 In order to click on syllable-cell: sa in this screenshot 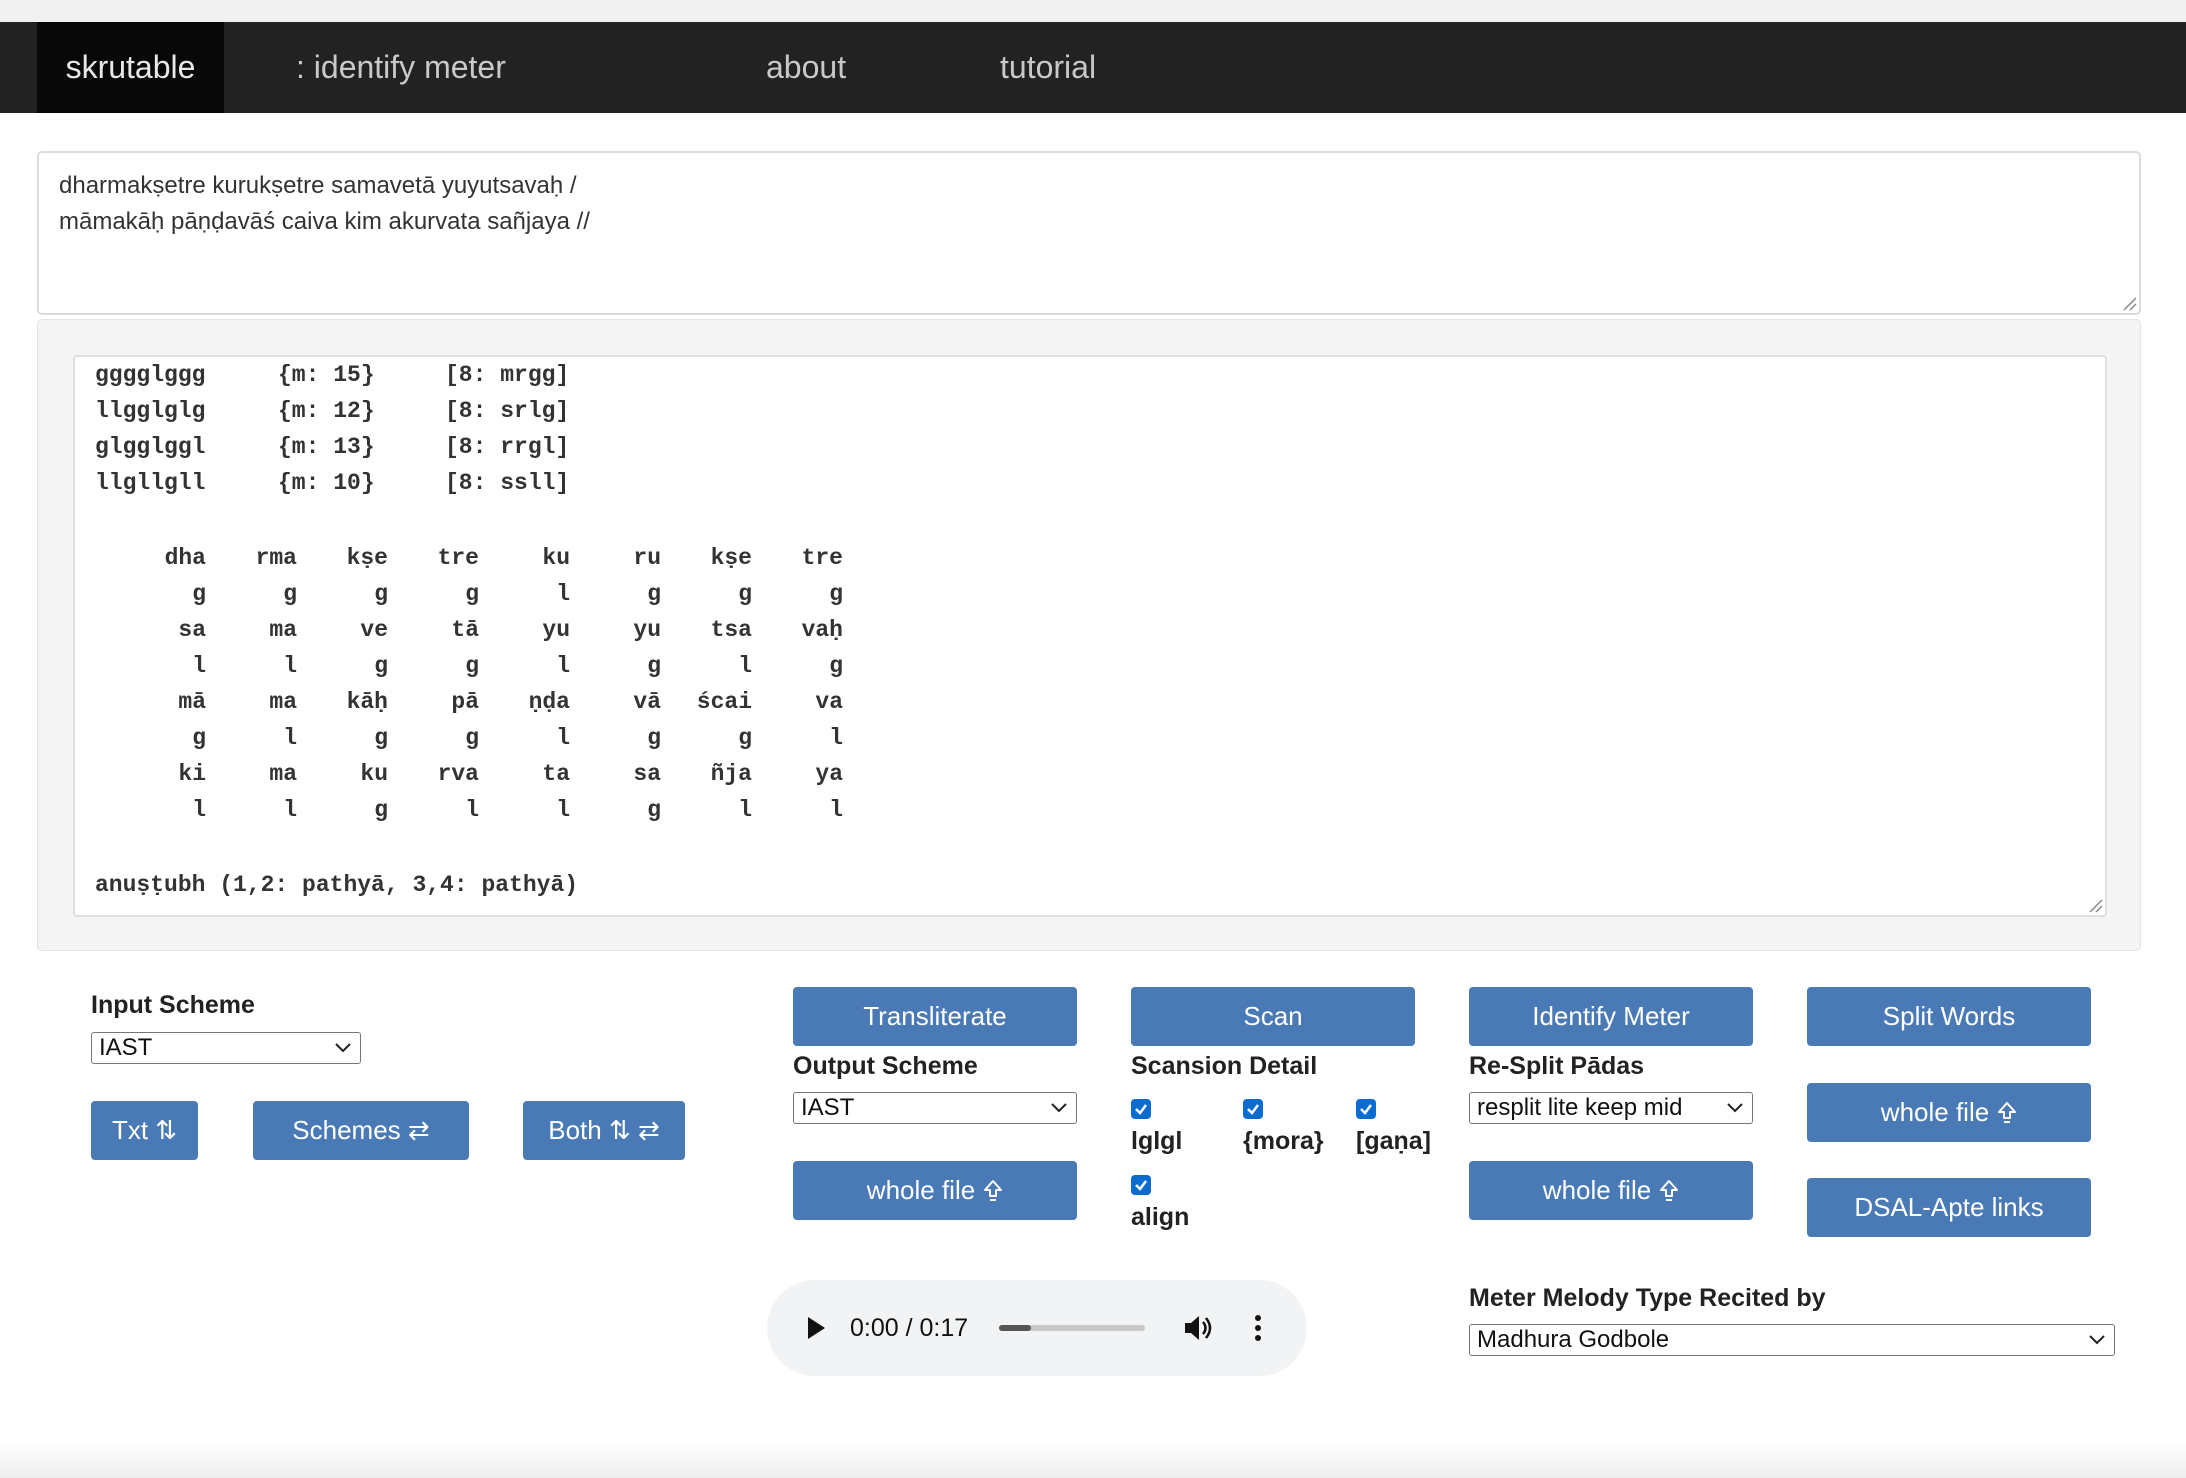, I will do `click(647, 774)`.